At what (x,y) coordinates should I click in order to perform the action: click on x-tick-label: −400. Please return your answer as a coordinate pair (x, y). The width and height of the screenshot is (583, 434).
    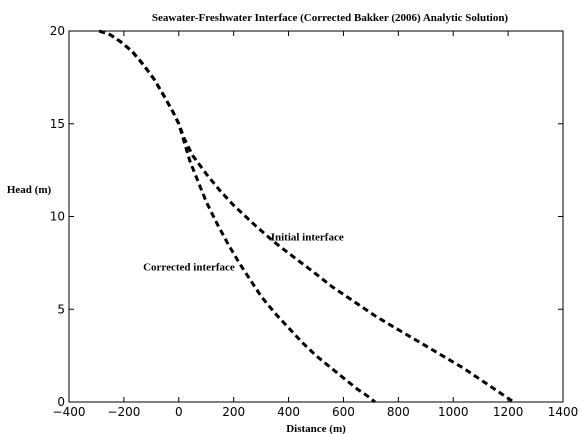
    Looking at the image, I should click on (69, 412).